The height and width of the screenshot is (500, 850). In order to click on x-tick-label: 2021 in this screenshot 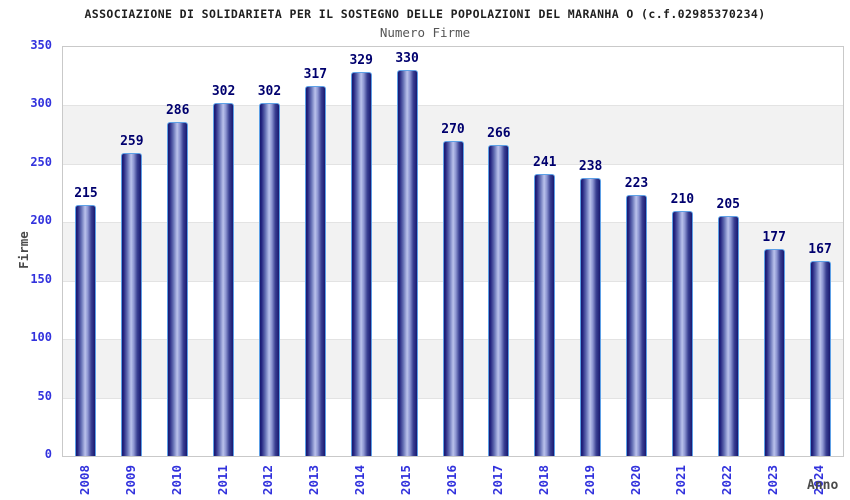, I will do `click(681, 480)`.